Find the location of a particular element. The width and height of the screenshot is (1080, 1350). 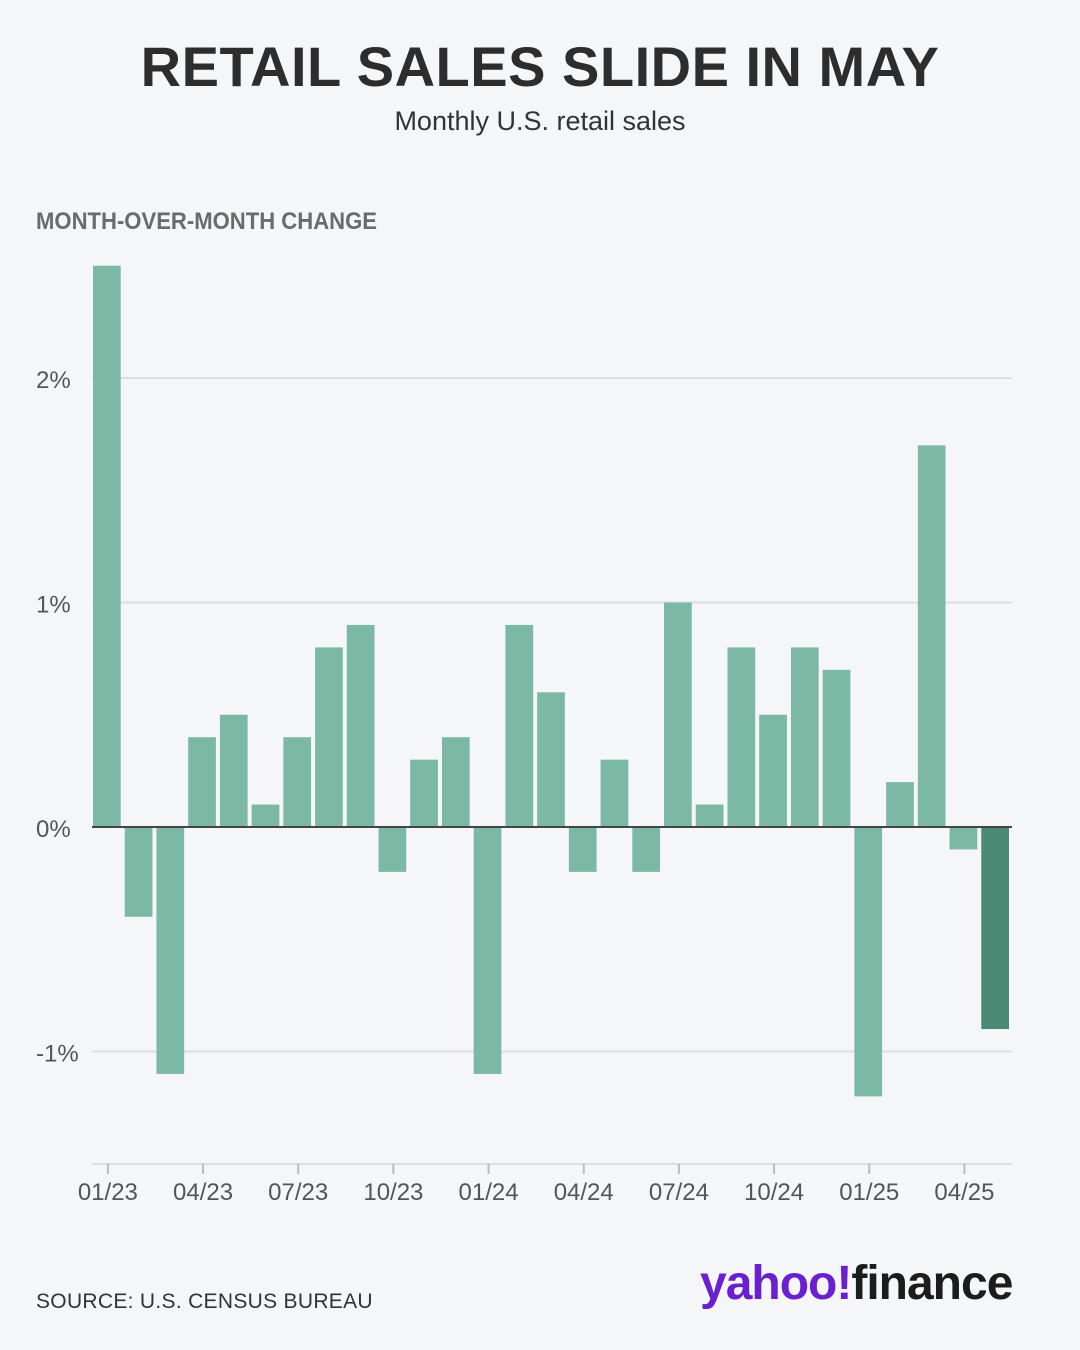

chart-subtitle: Monthly U.S. retail sales is located at coordinates (540, 121).